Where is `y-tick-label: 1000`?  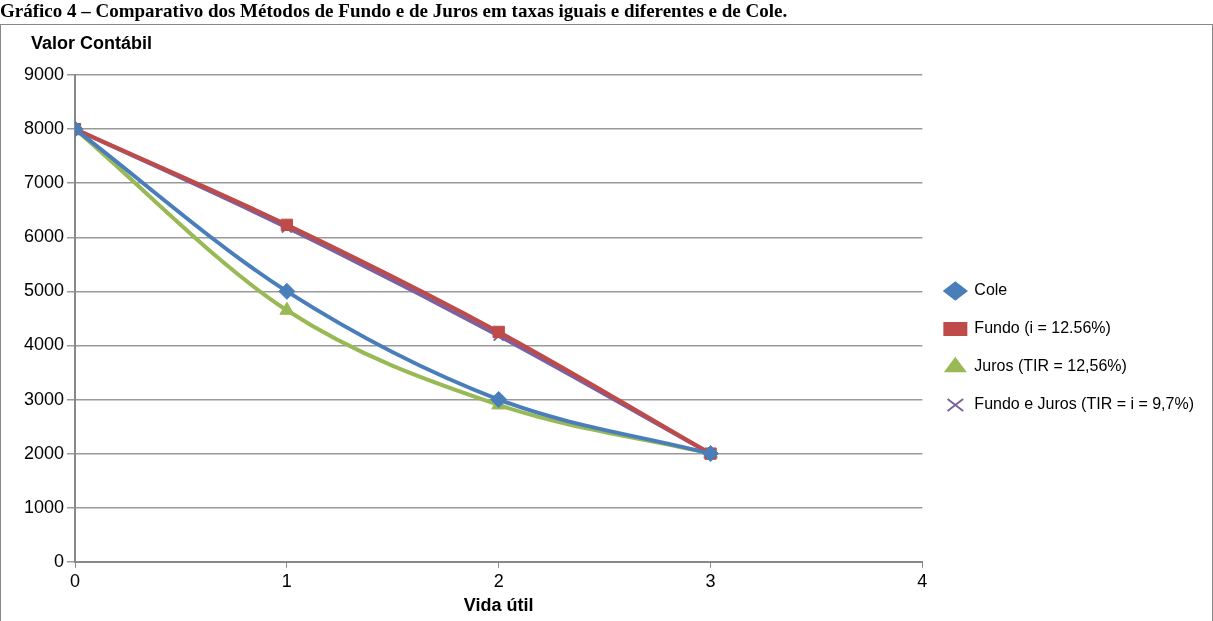 y-tick-label: 1000 is located at coordinates (44, 506).